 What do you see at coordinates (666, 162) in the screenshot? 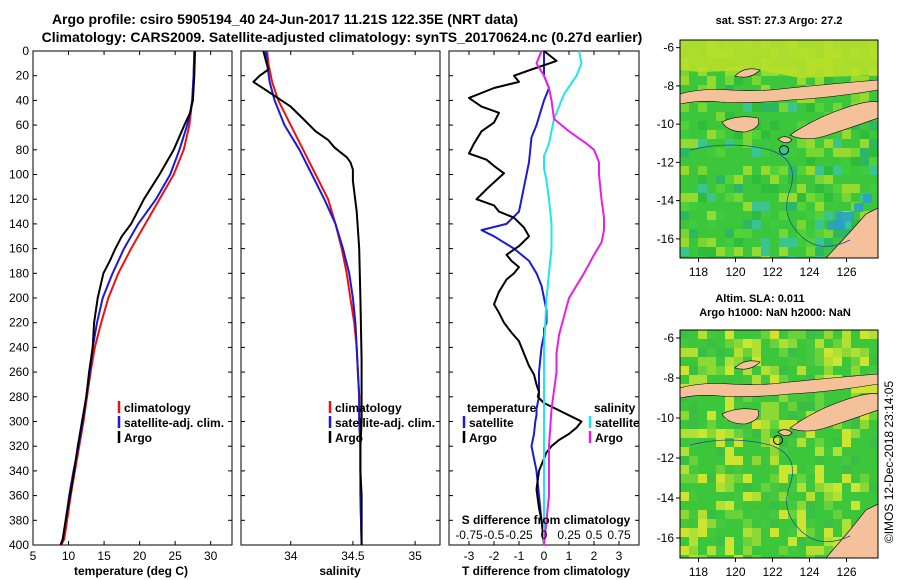
I see `map-lat-label: -12` at bounding box center [666, 162].